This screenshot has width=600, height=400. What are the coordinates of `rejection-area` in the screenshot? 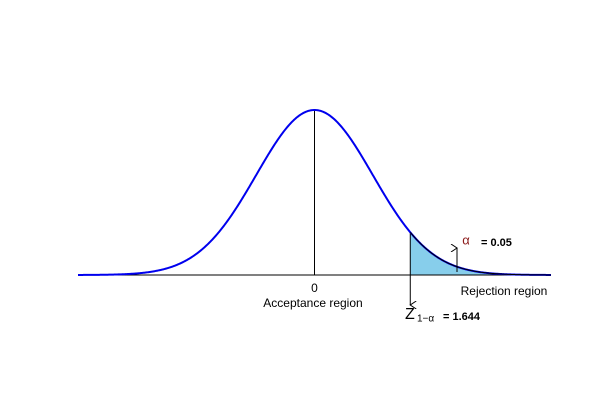 It's located at (480, 253).